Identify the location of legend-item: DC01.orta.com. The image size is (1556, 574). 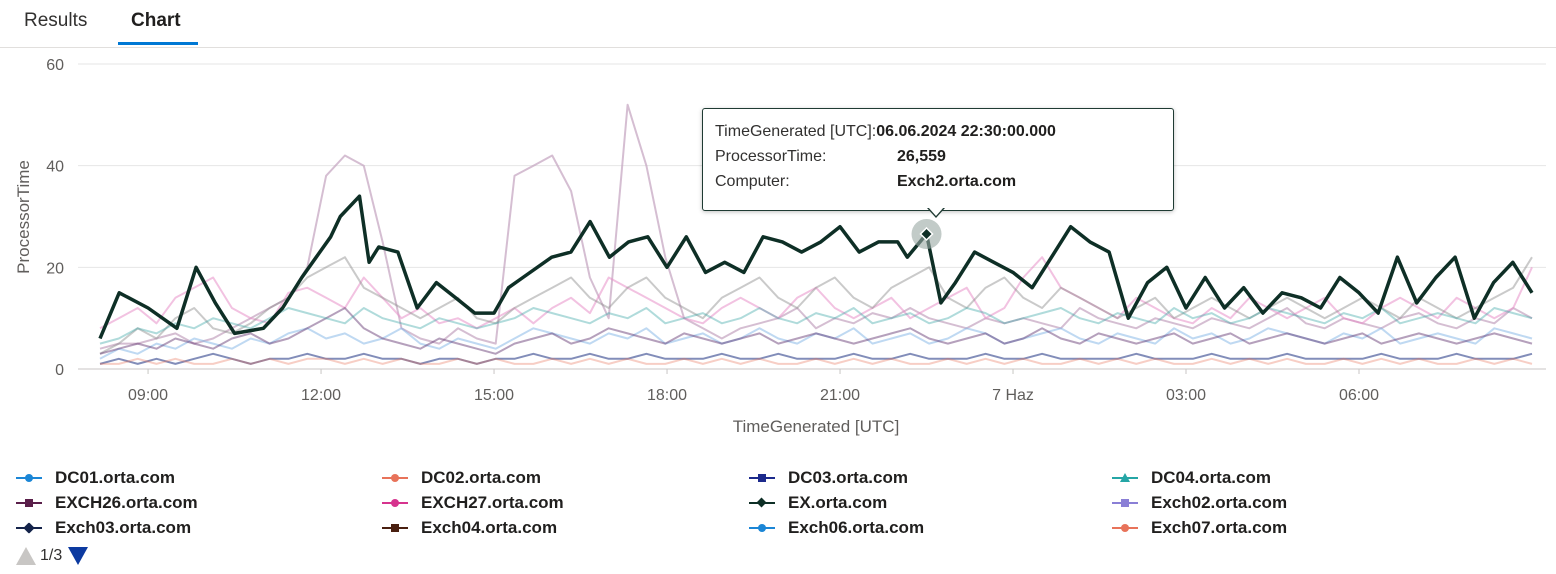
(95, 478).